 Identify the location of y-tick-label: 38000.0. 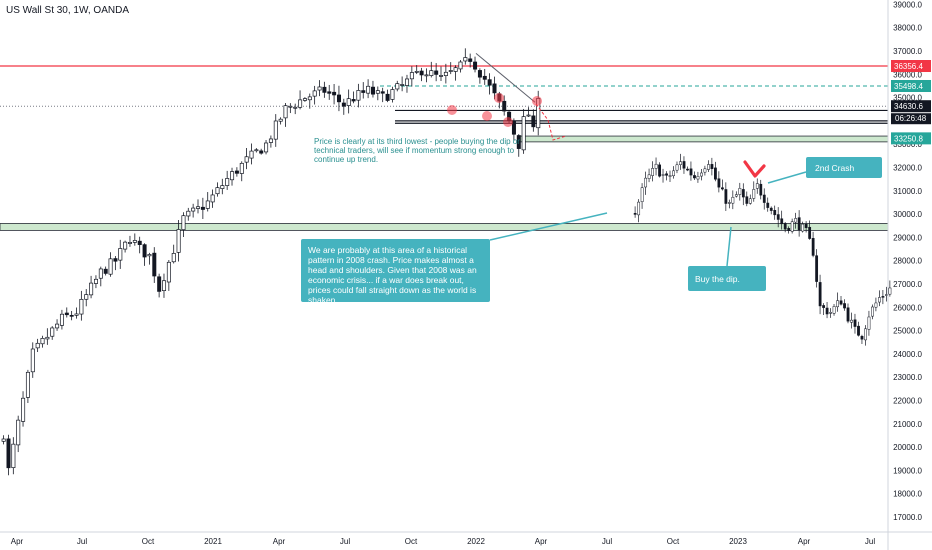
(907, 28).